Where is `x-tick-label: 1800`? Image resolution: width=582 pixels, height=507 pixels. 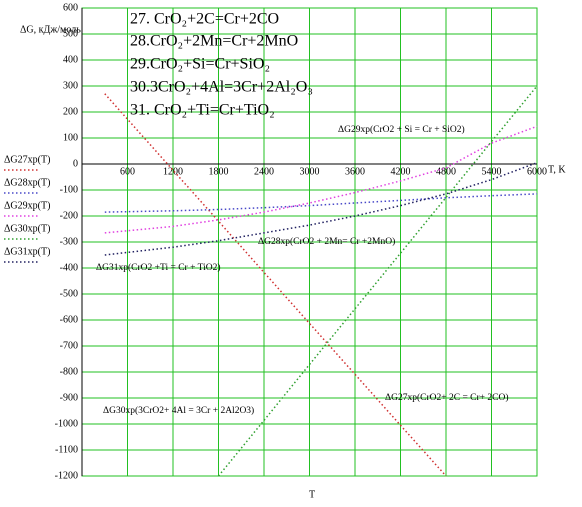
x-tick-label: 1800 is located at coordinates (219, 171).